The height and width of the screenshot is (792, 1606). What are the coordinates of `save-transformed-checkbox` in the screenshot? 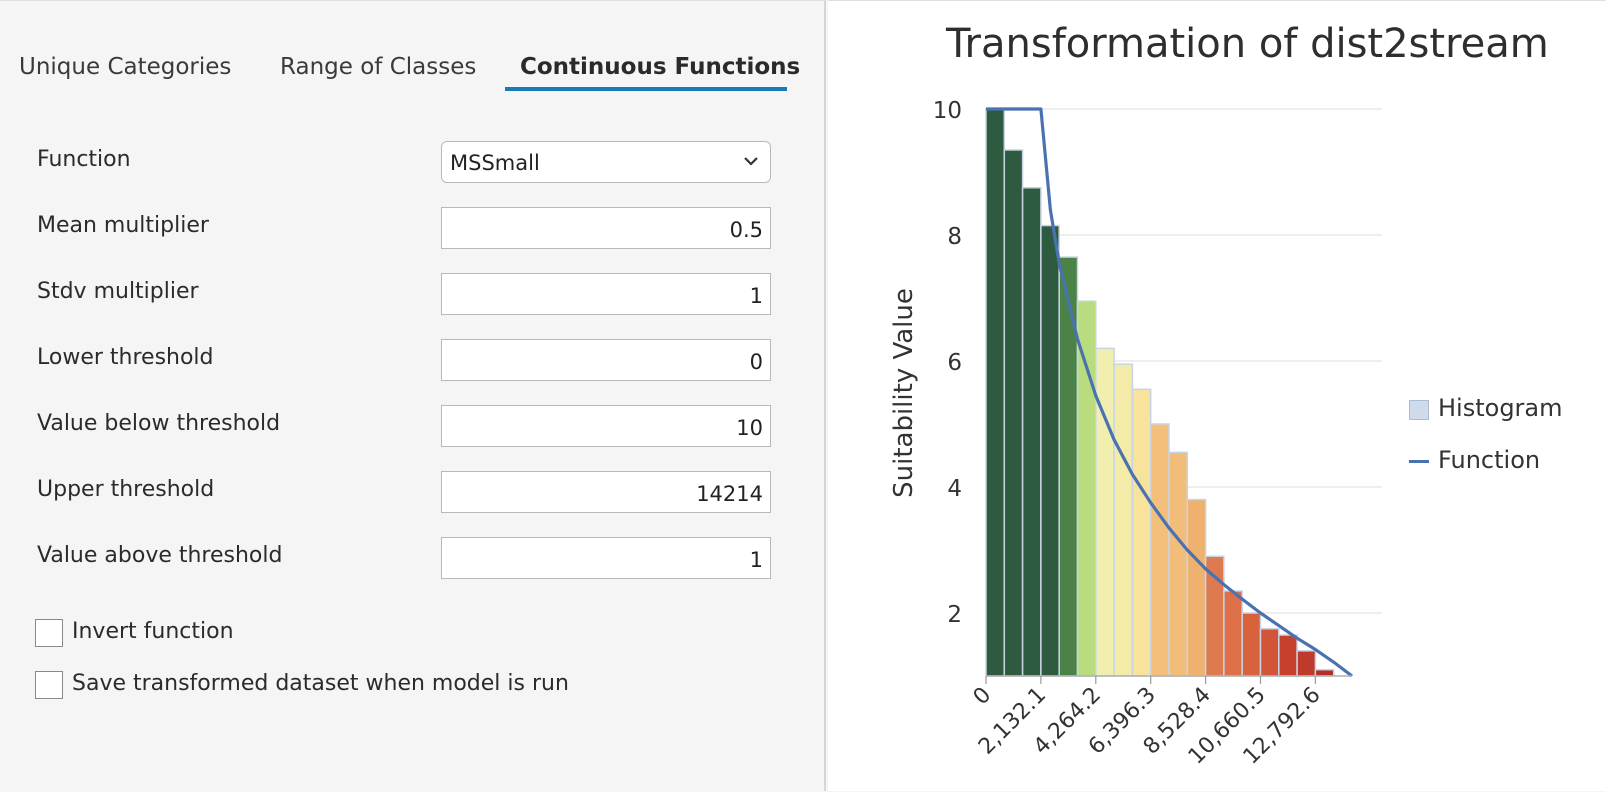 It's located at (49, 685).